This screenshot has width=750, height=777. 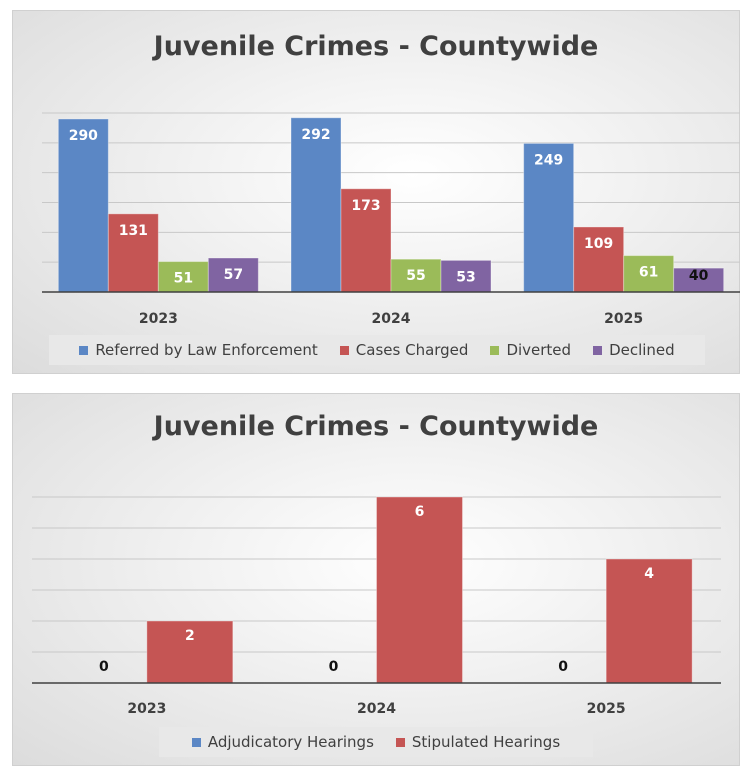 I want to click on bar-diverted-2025, so click(x=649, y=274).